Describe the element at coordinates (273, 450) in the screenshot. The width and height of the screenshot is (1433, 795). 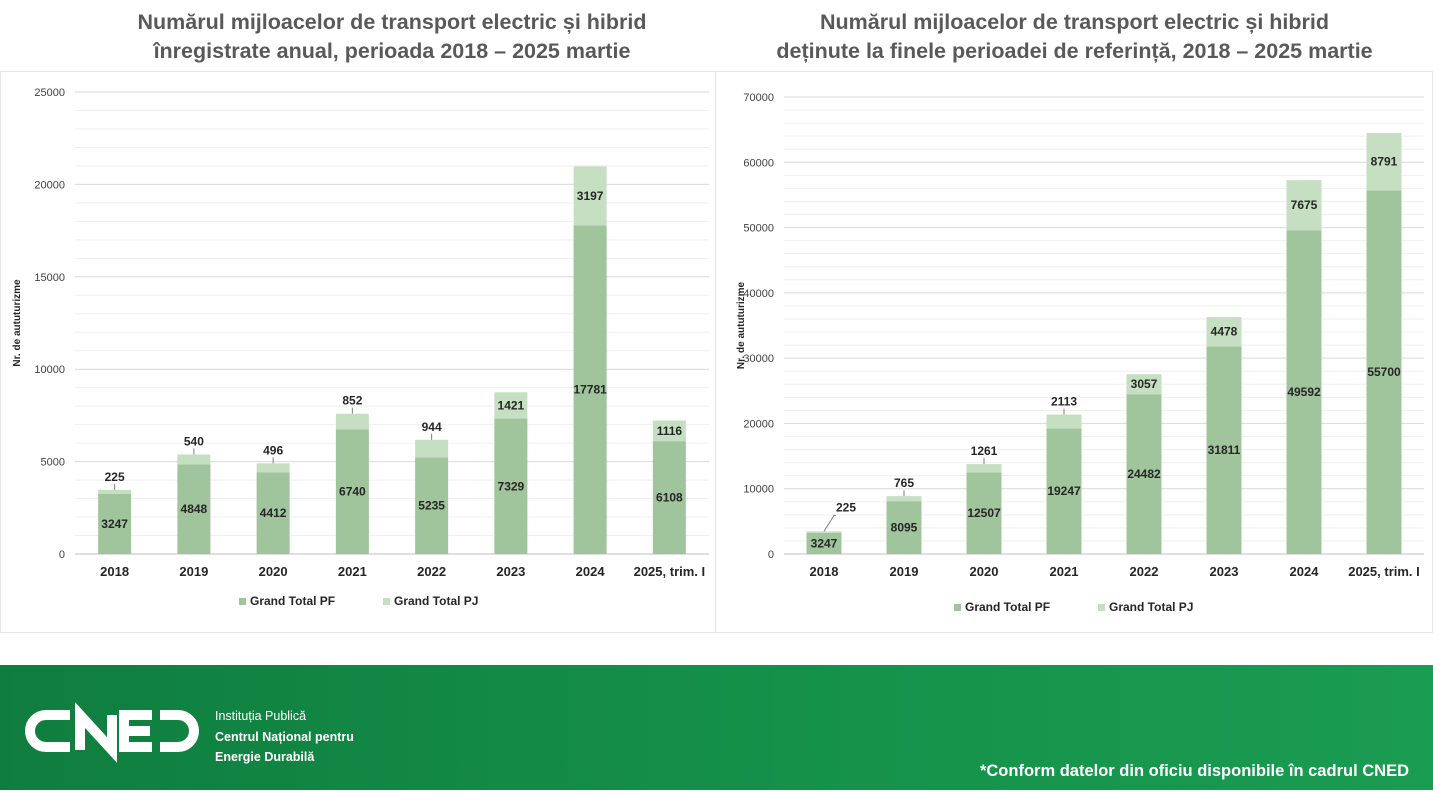
I see `data-label-pj: 496` at that location.